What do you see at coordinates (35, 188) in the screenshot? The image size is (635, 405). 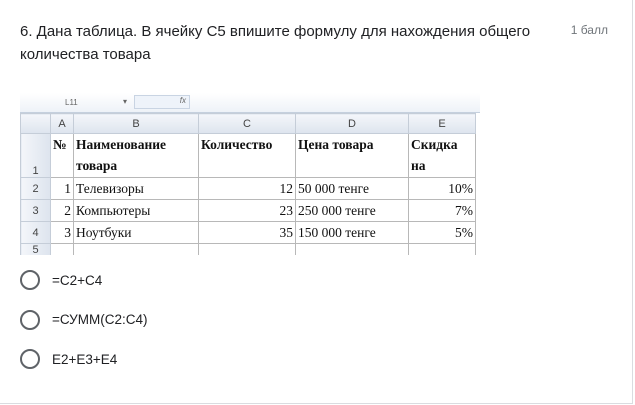 I see `row-header: 2` at bounding box center [35, 188].